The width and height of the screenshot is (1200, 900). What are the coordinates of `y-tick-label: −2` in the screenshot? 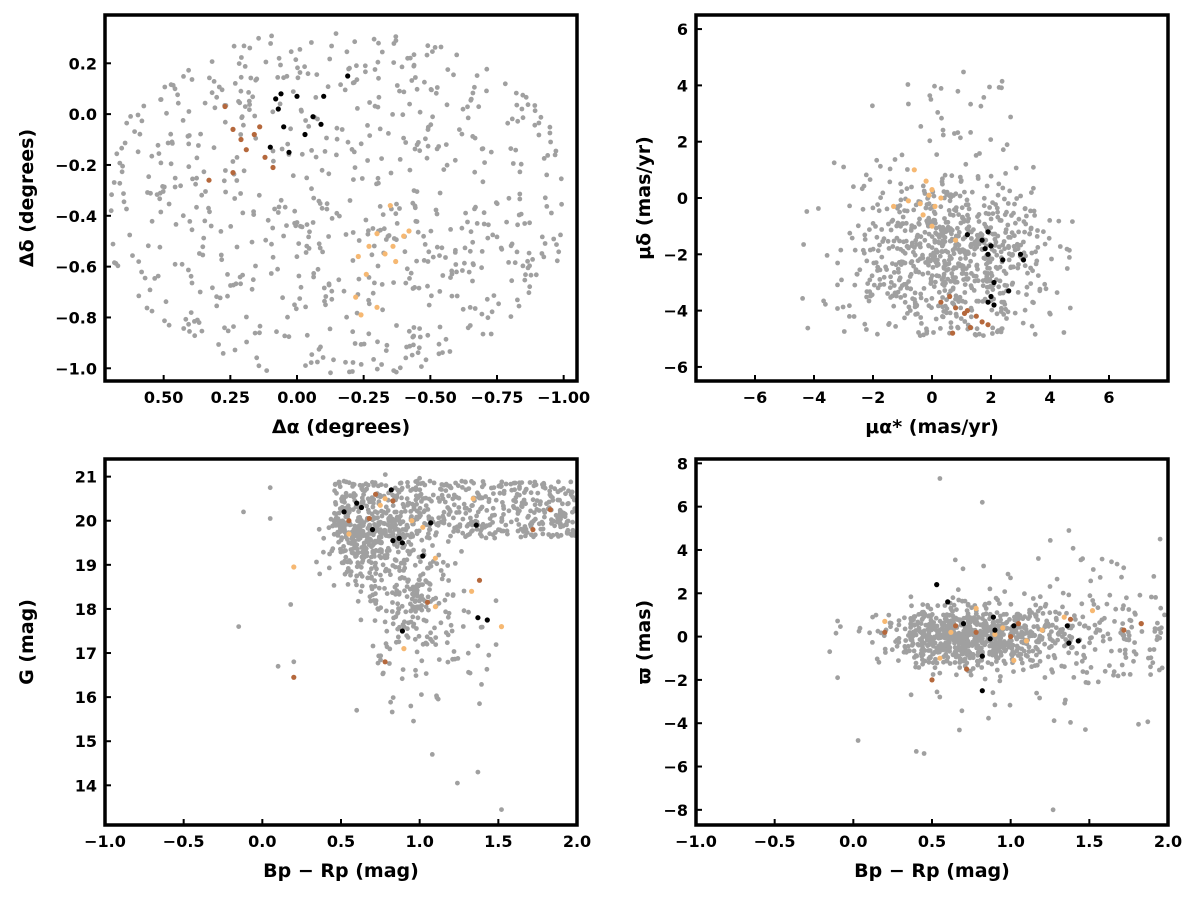 It's located at (675, 680).